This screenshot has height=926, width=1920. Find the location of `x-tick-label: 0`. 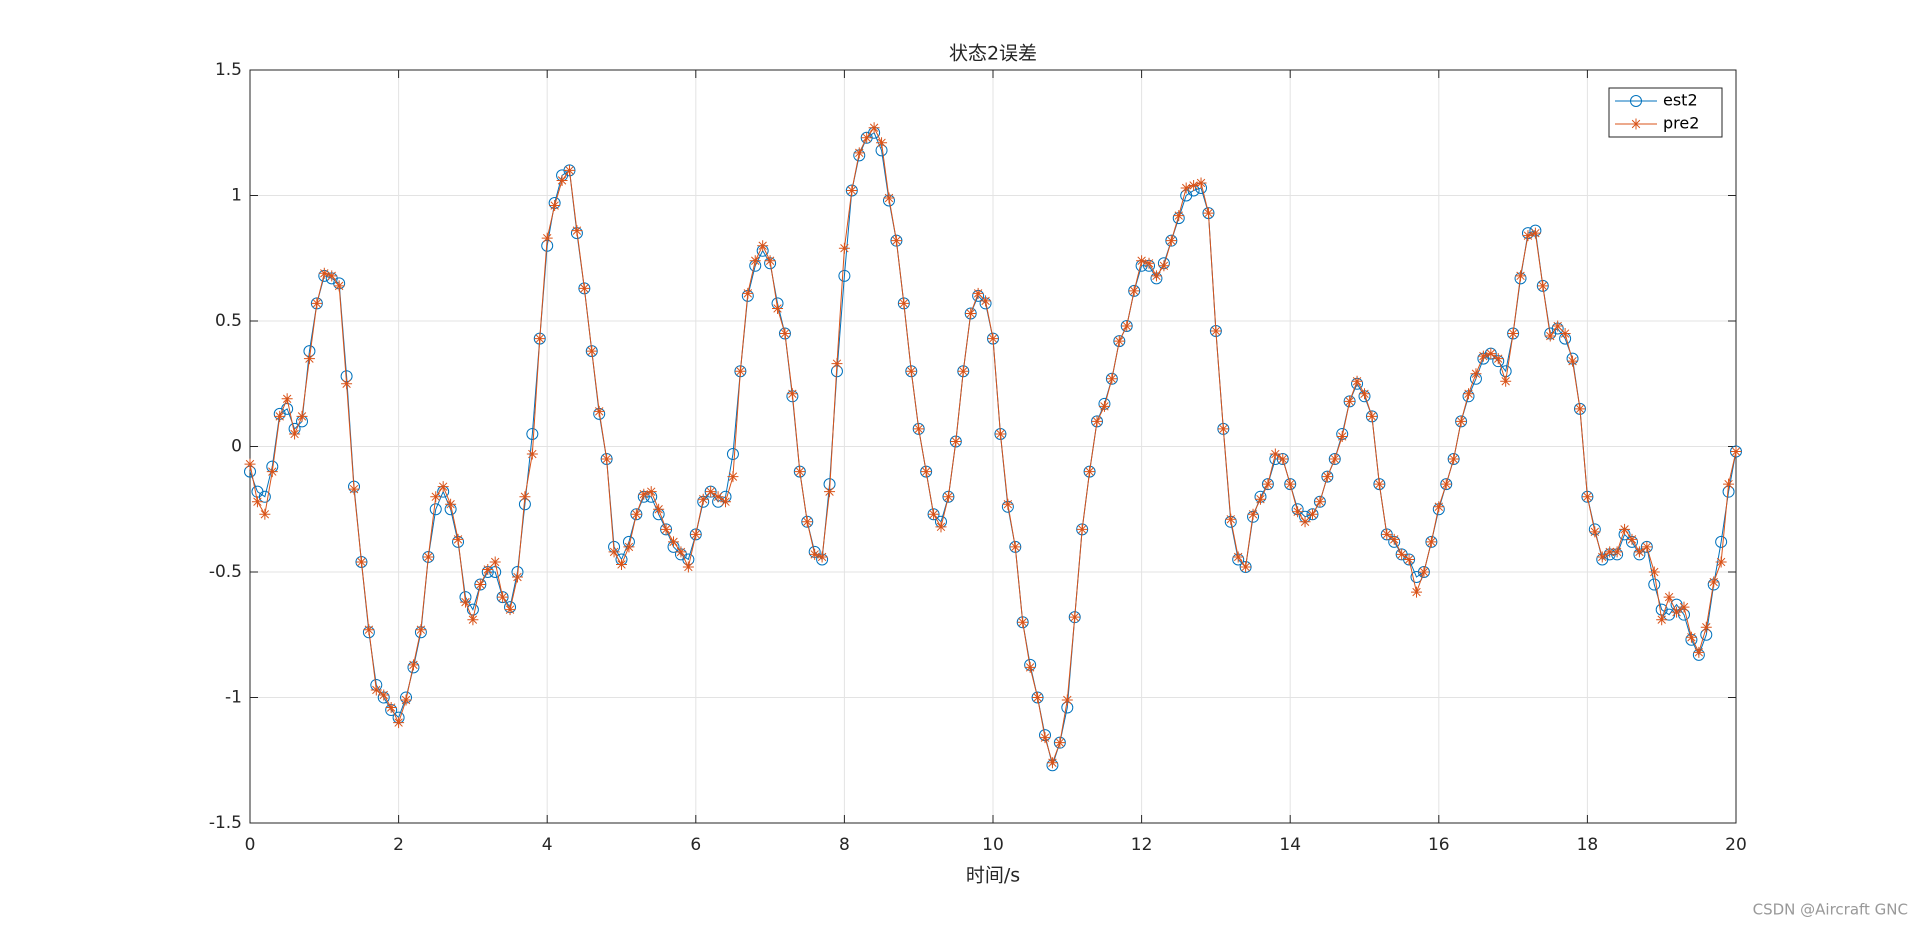

x-tick-label: 0 is located at coordinates (250, 845).